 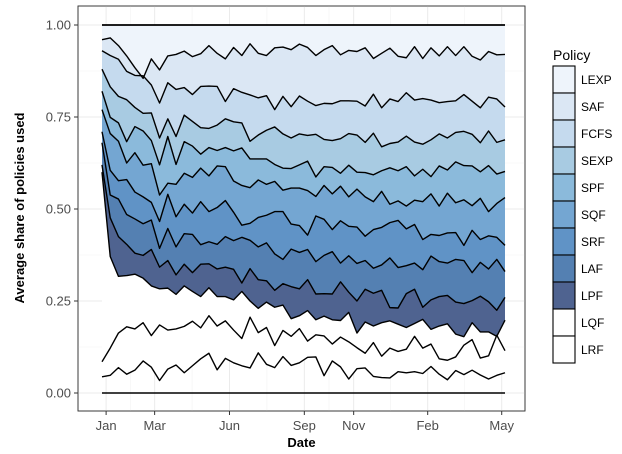 I want to click on legend-swatch-lrf, so click(x=564, y=349).